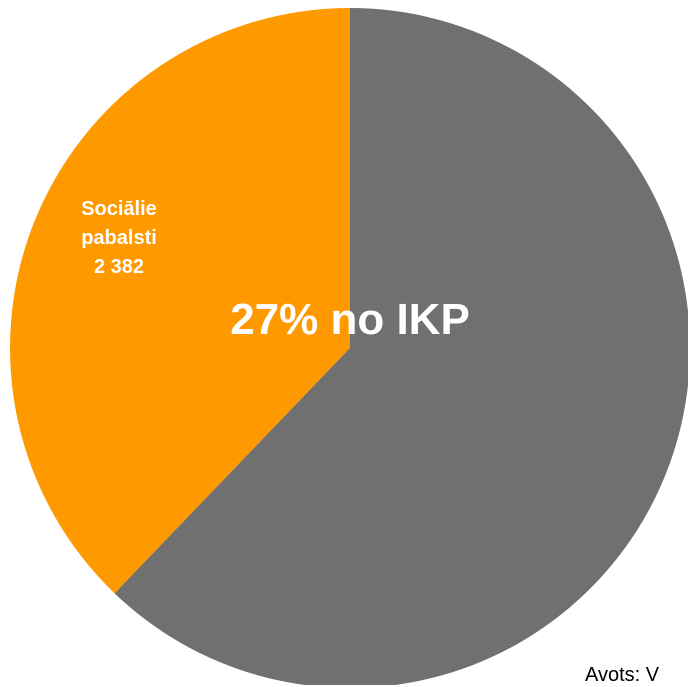 This screenshot has width=688, height=687. I want to click on source-note: Avots: V, so click(622, 675).